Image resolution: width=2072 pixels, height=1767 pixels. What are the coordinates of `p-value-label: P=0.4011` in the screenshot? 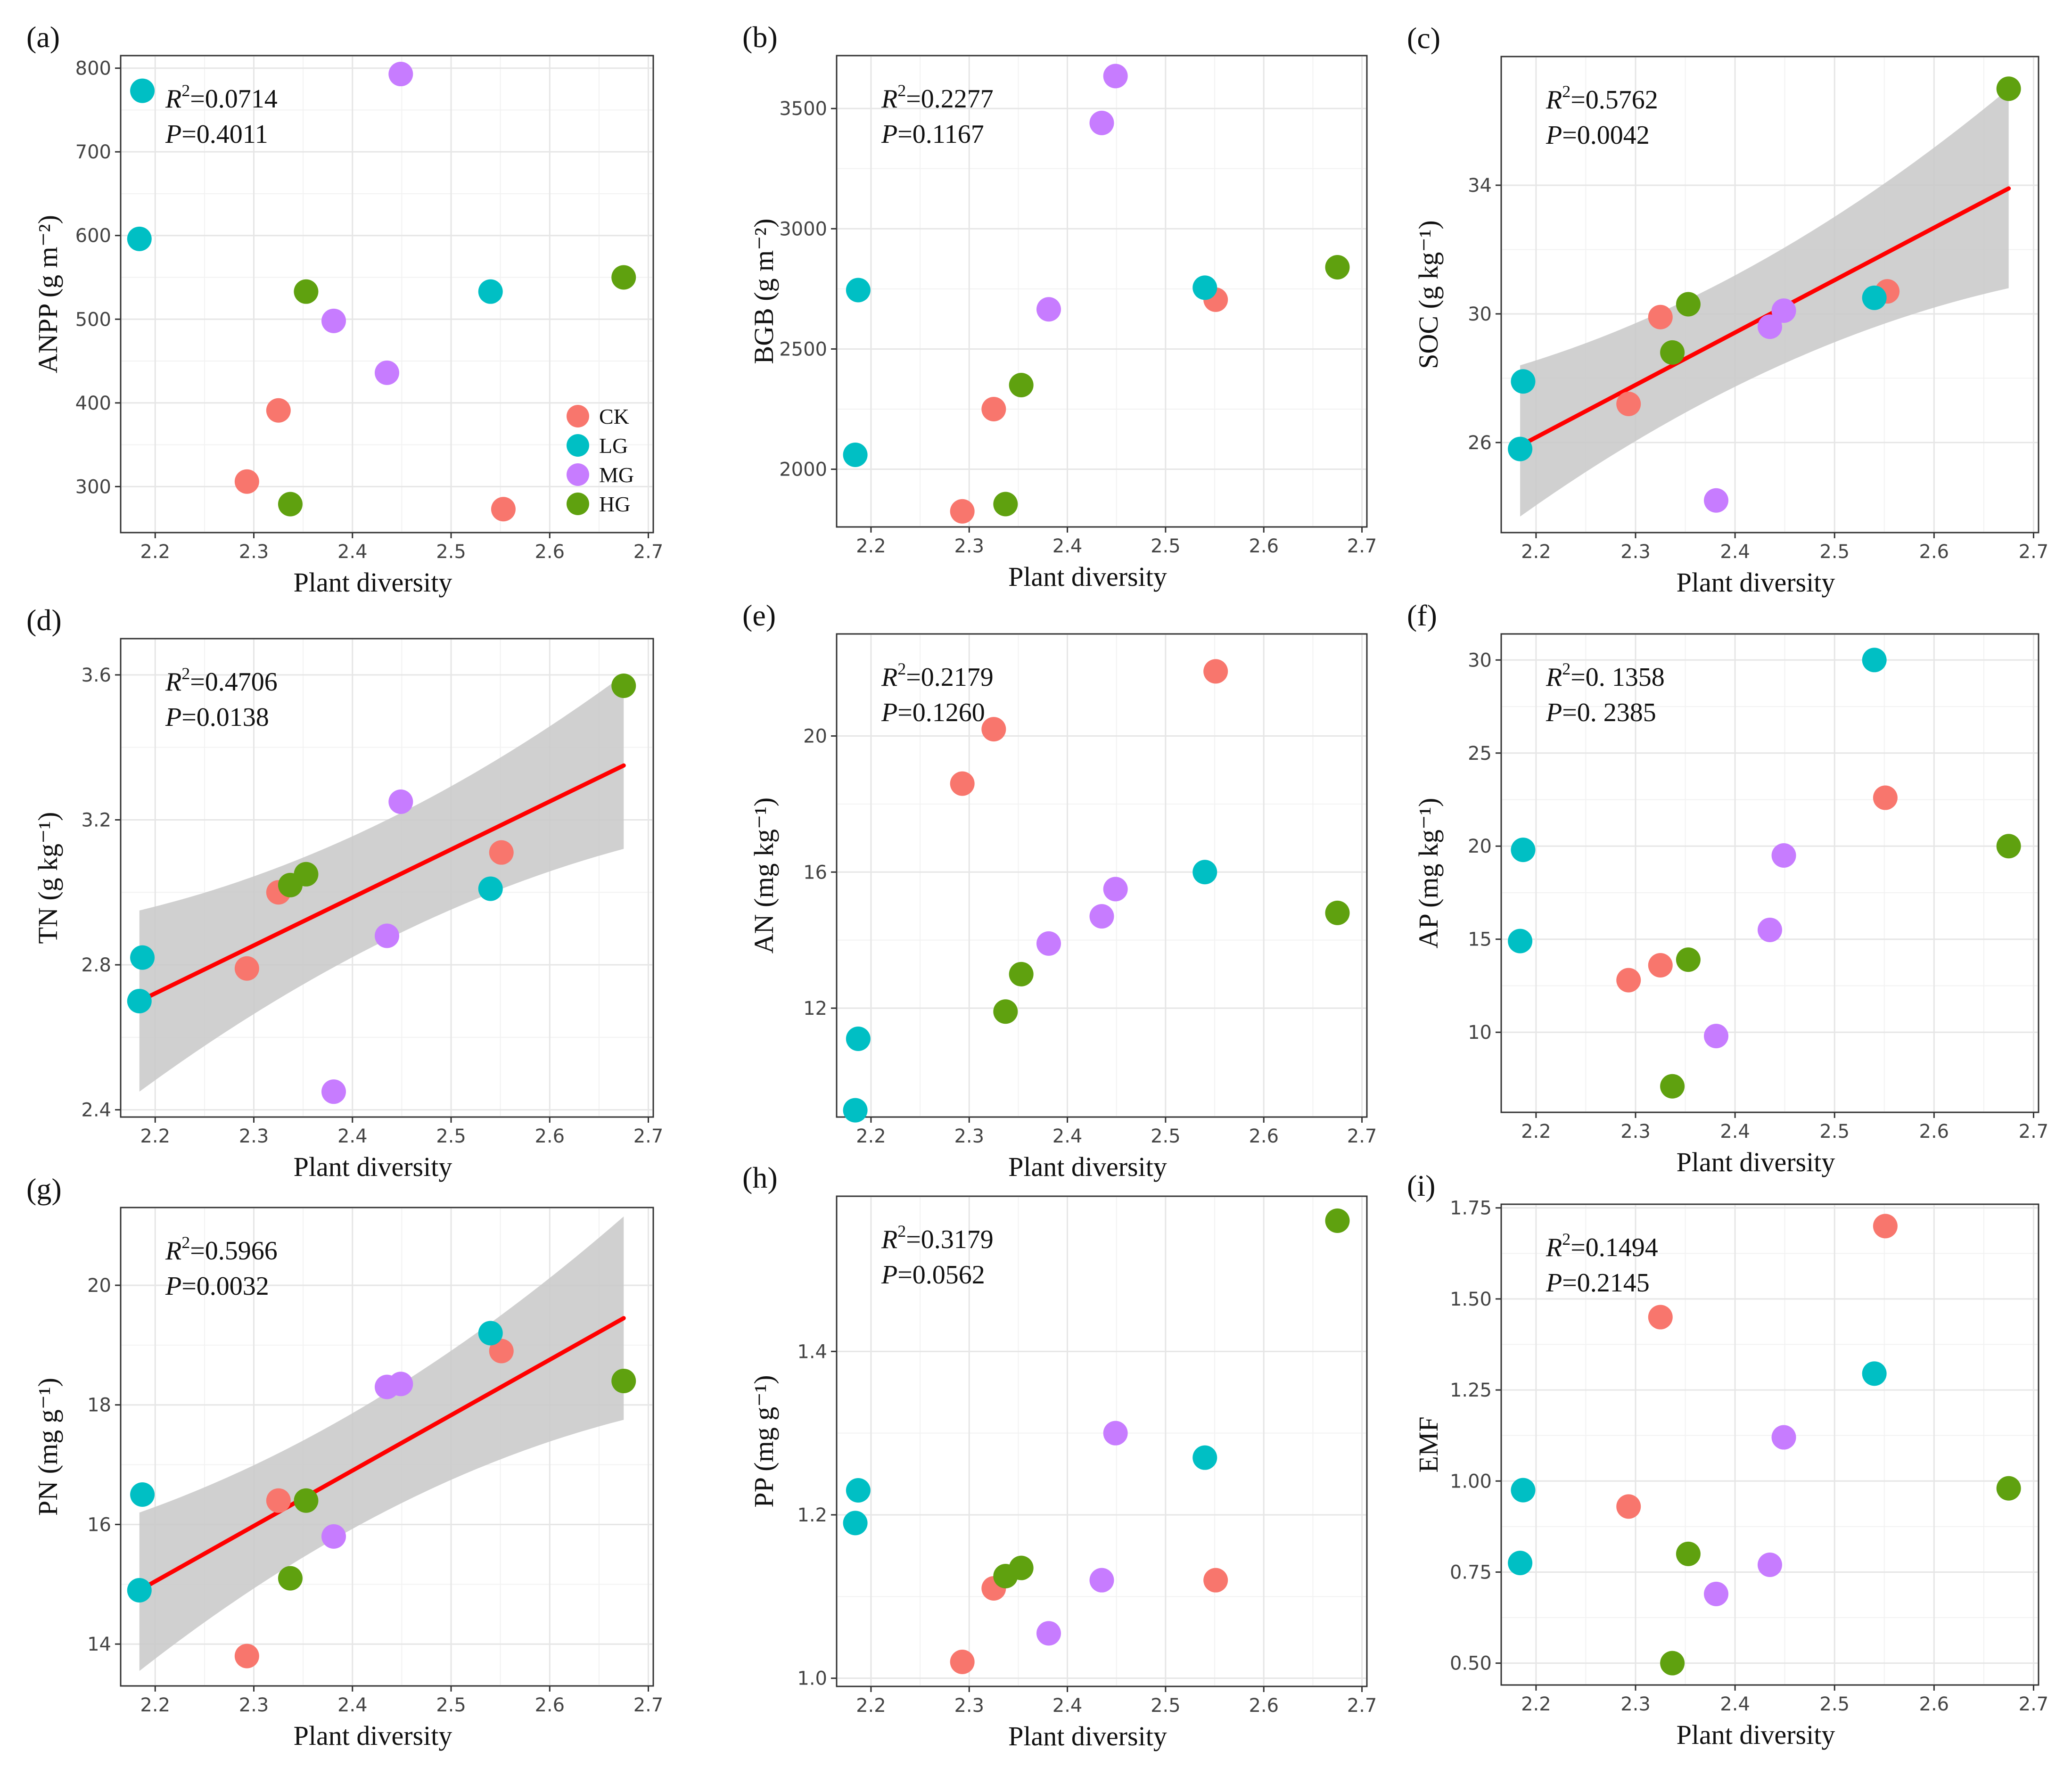 It's located at (216, 134).